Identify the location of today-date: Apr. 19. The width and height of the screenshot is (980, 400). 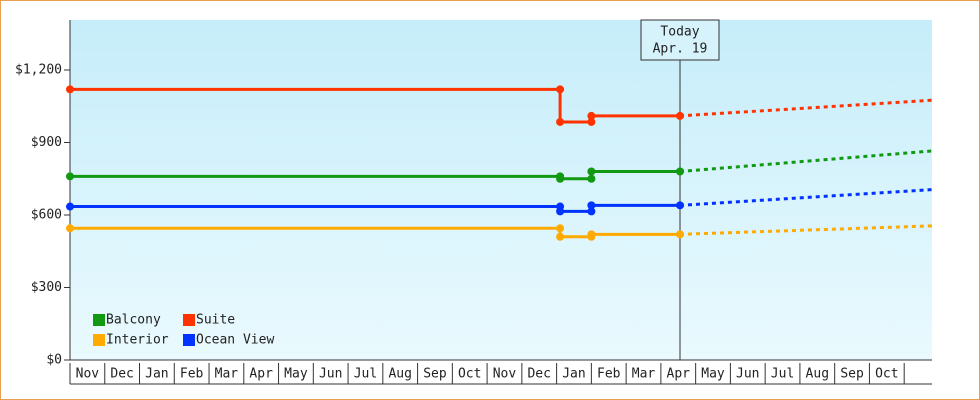
(680, 49).